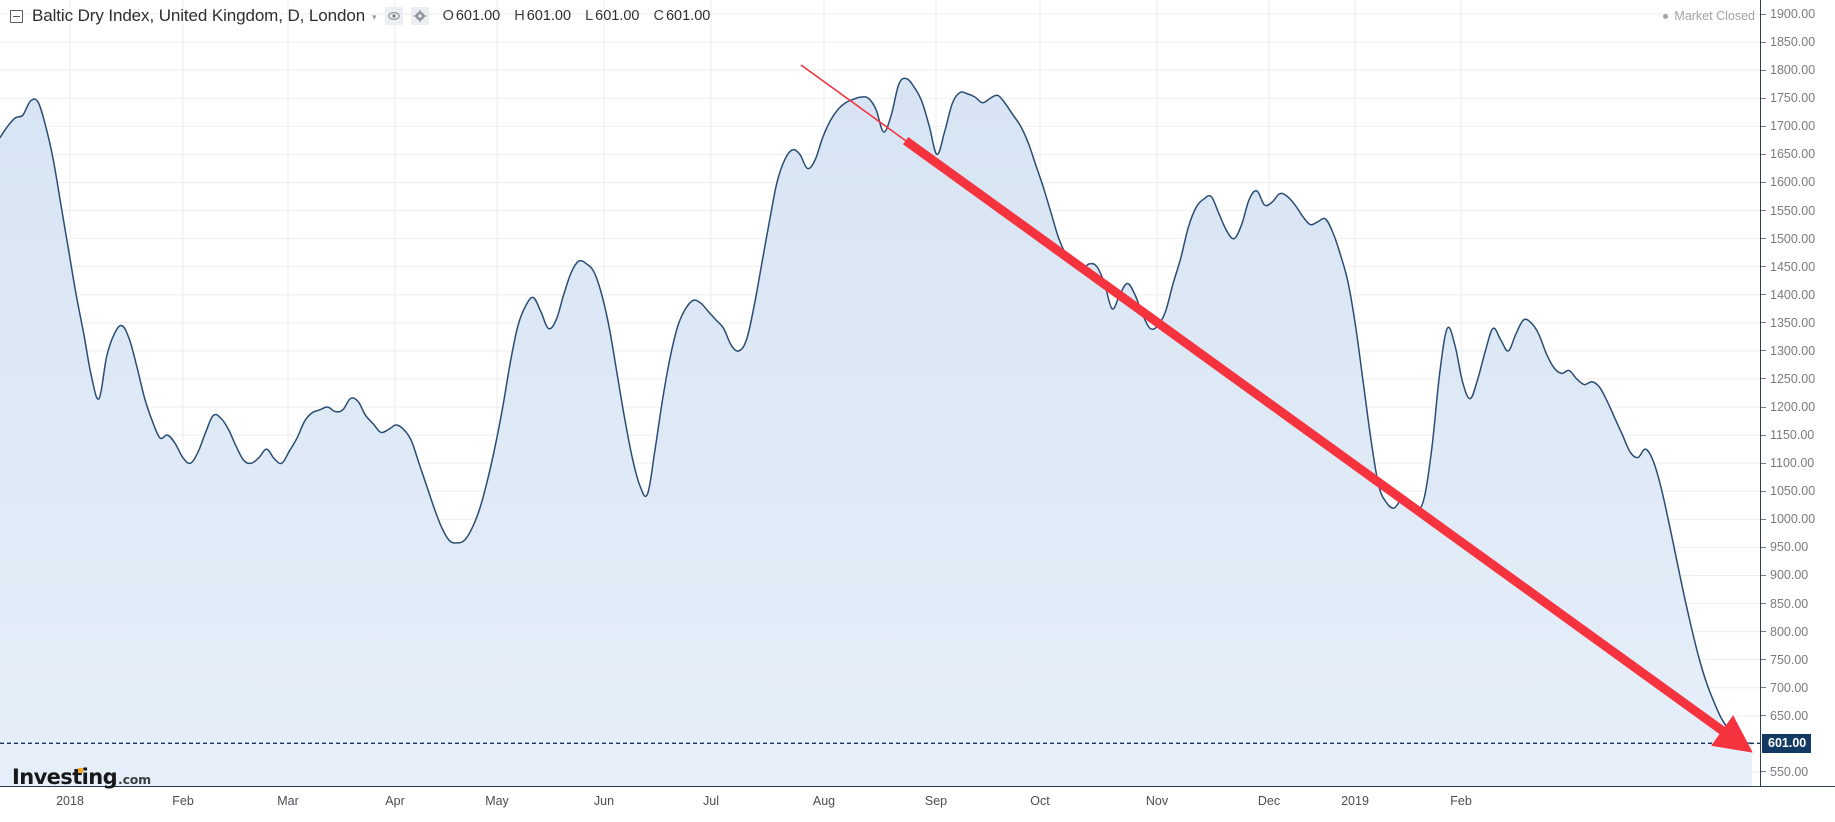 This screenshot has height=822, width=1835. What do you see at coordinates (1792, 463) in the screenshot?
I see `price-axis-tick-label: 1100.00` at bounding box center [1792, 463].